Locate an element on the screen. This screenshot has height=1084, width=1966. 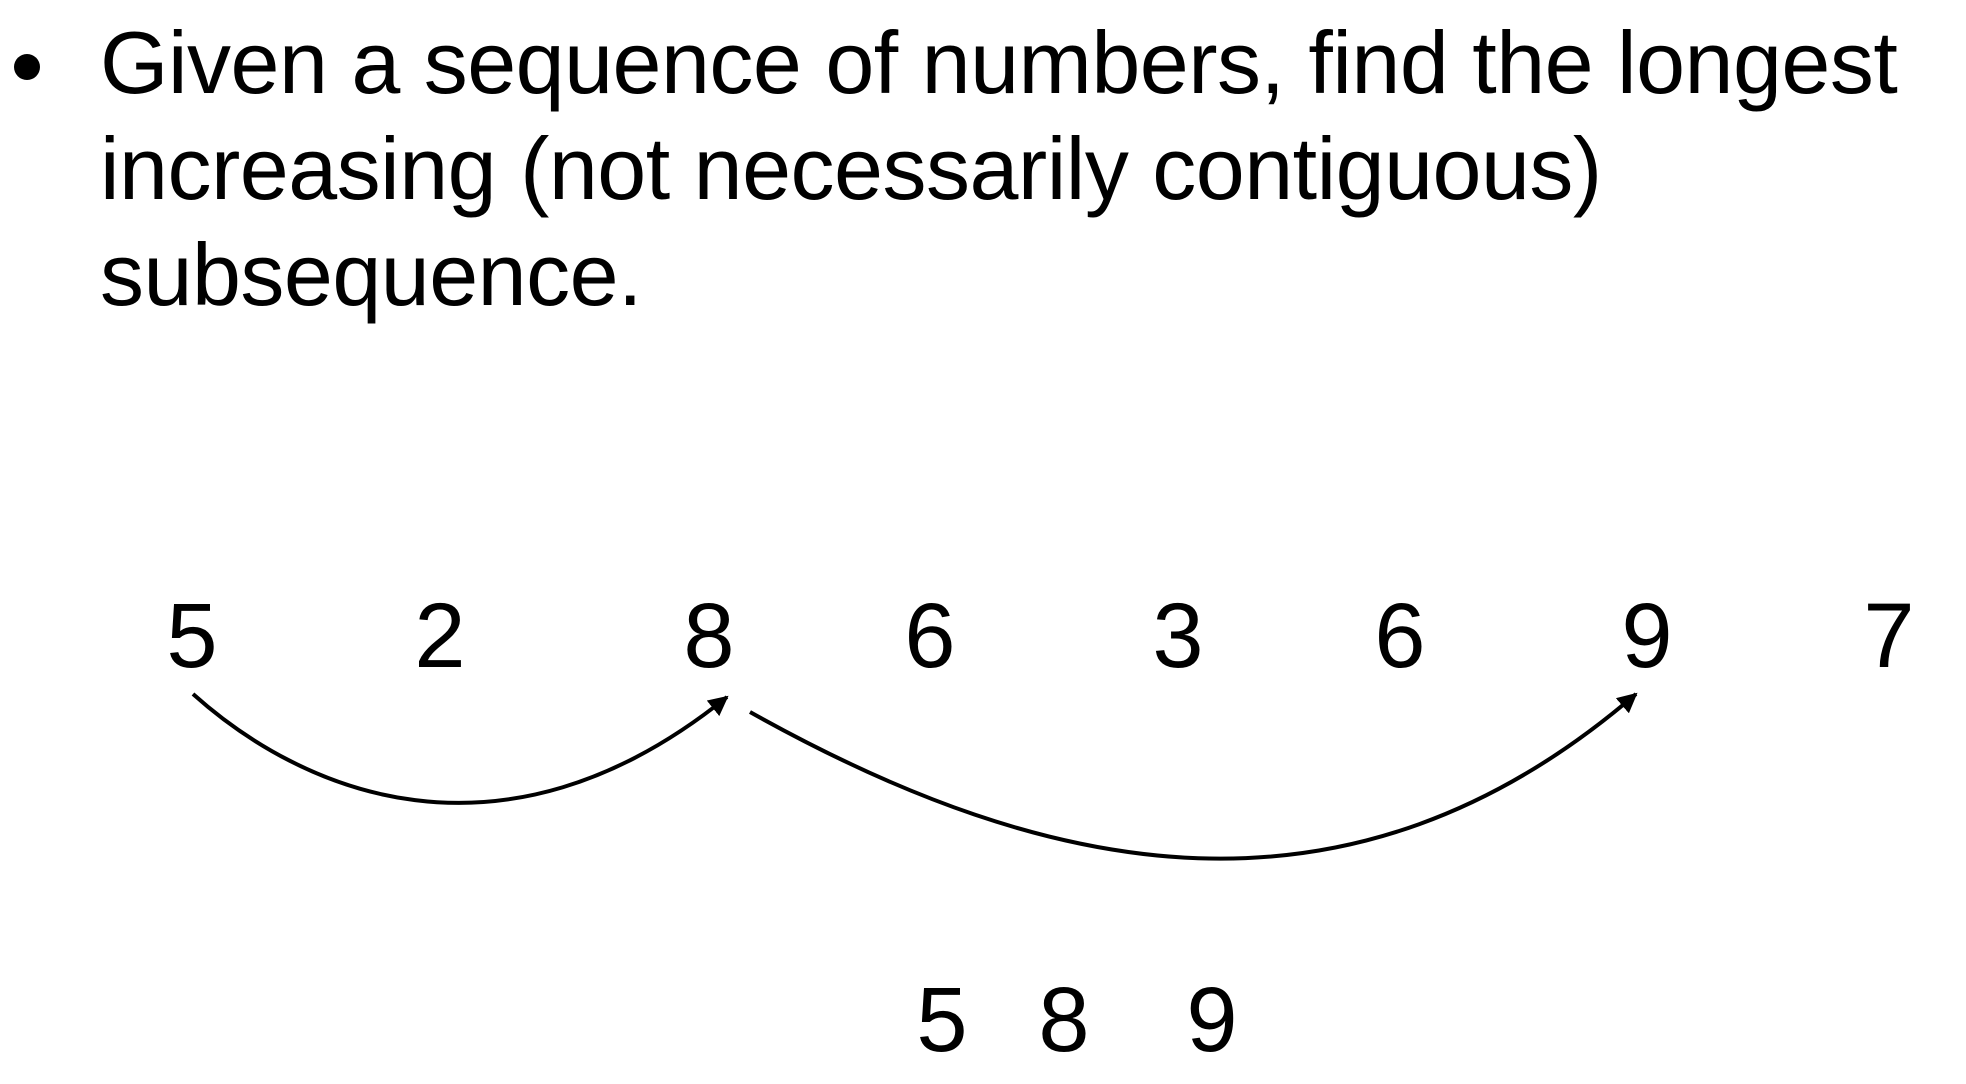
problem-statement-line-3: subsequence. is located at coordinates (371, 274).